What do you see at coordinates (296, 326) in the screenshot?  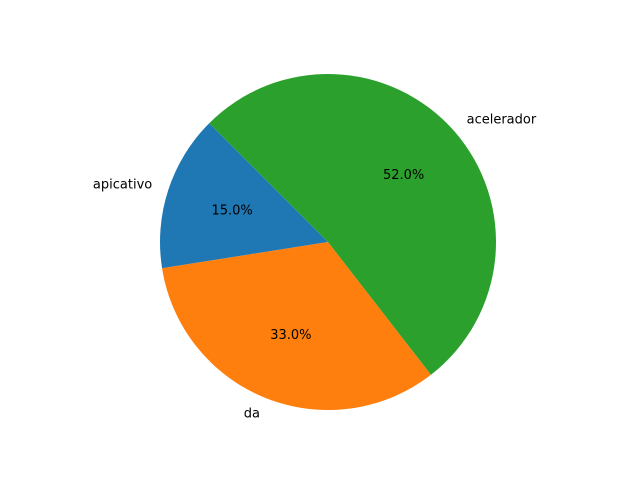 I see `pie-slice-da` at bounding box center [296, 326].